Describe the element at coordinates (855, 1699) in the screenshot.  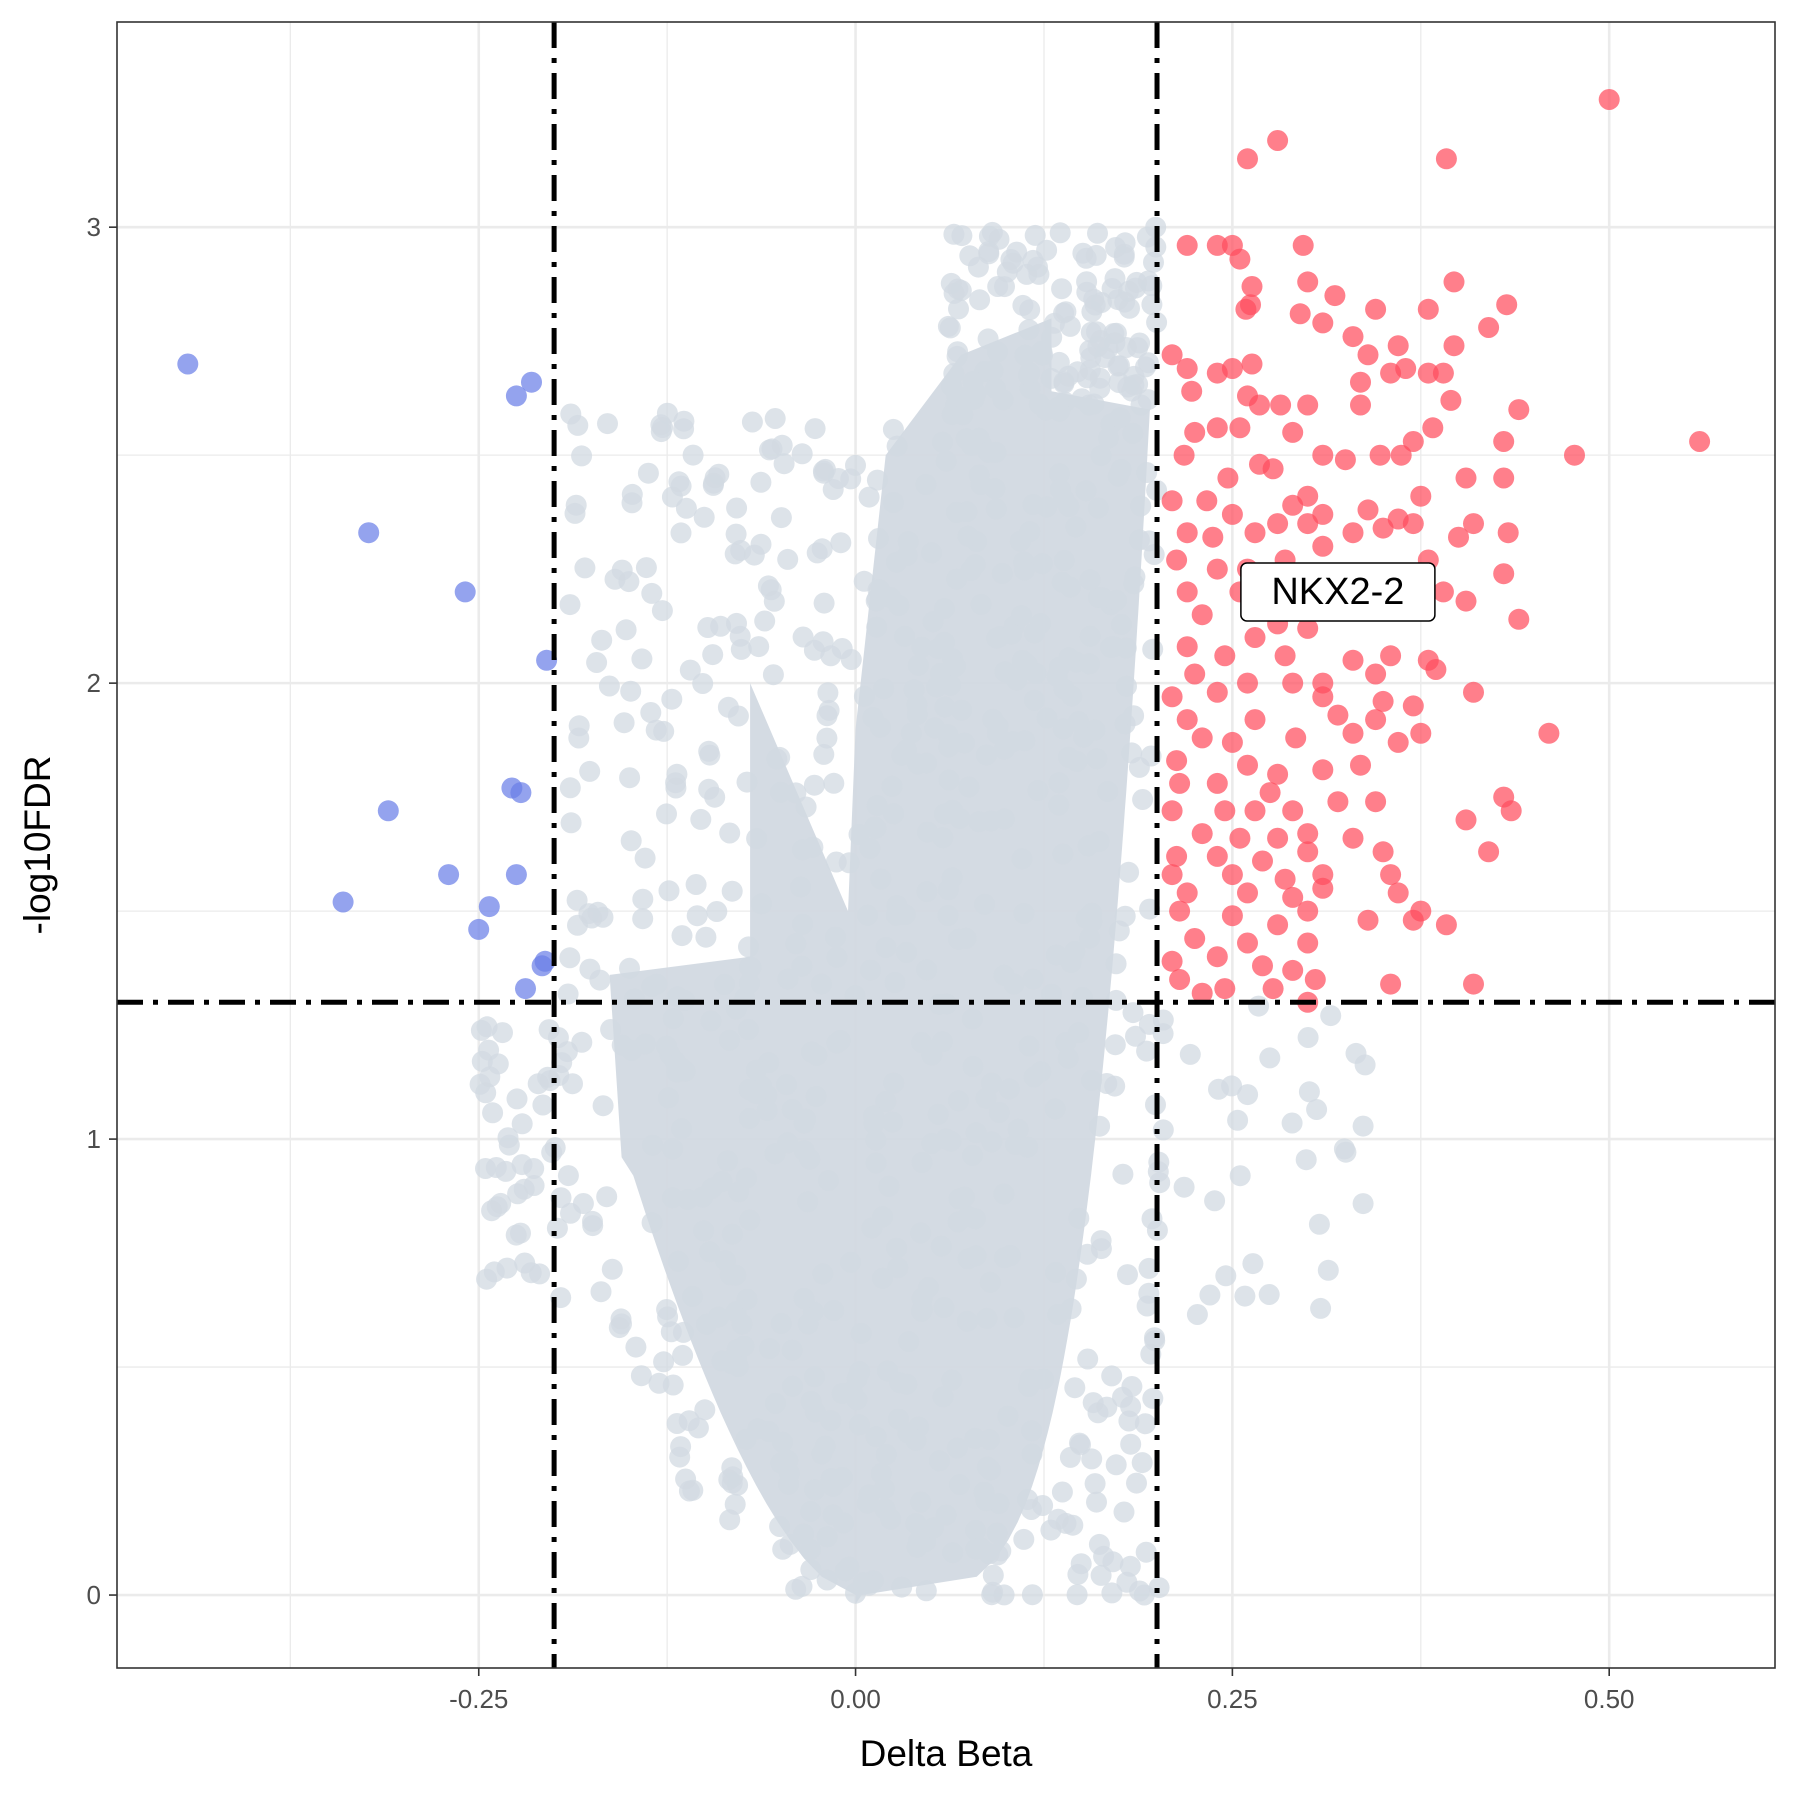
I see `x-tick-label: 0.00` at that location.